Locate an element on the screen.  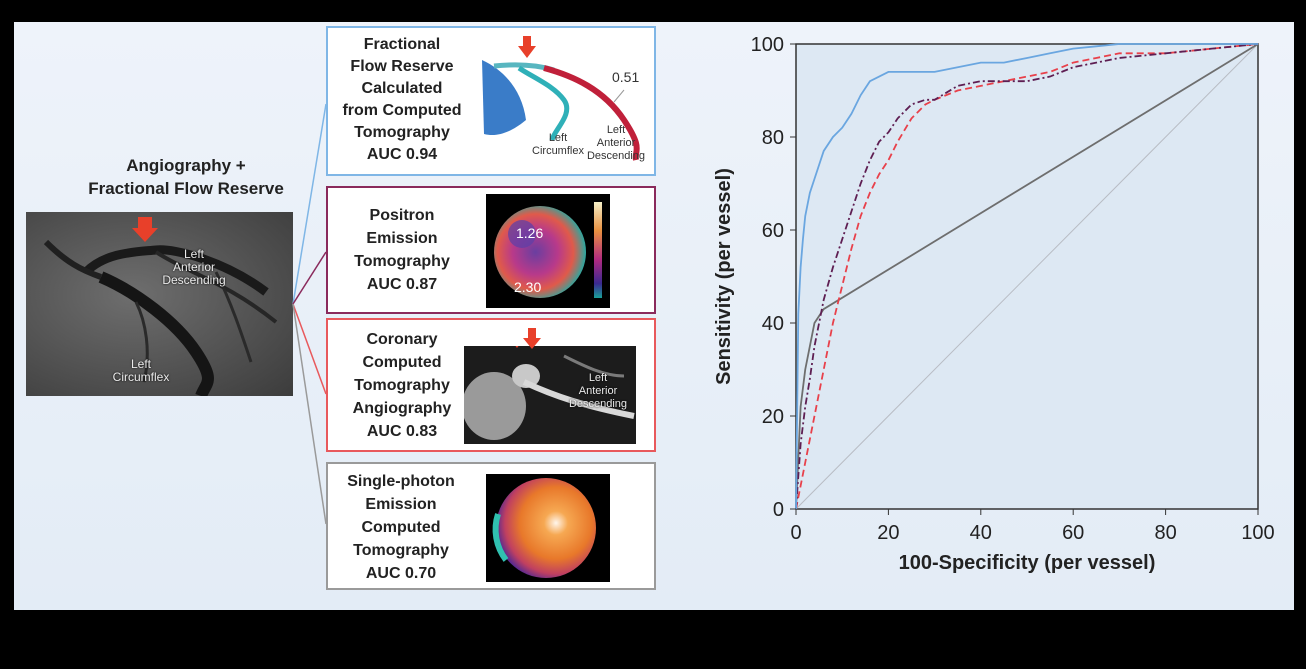
x-tick-label: 20 is located at coordinates (888, 533).